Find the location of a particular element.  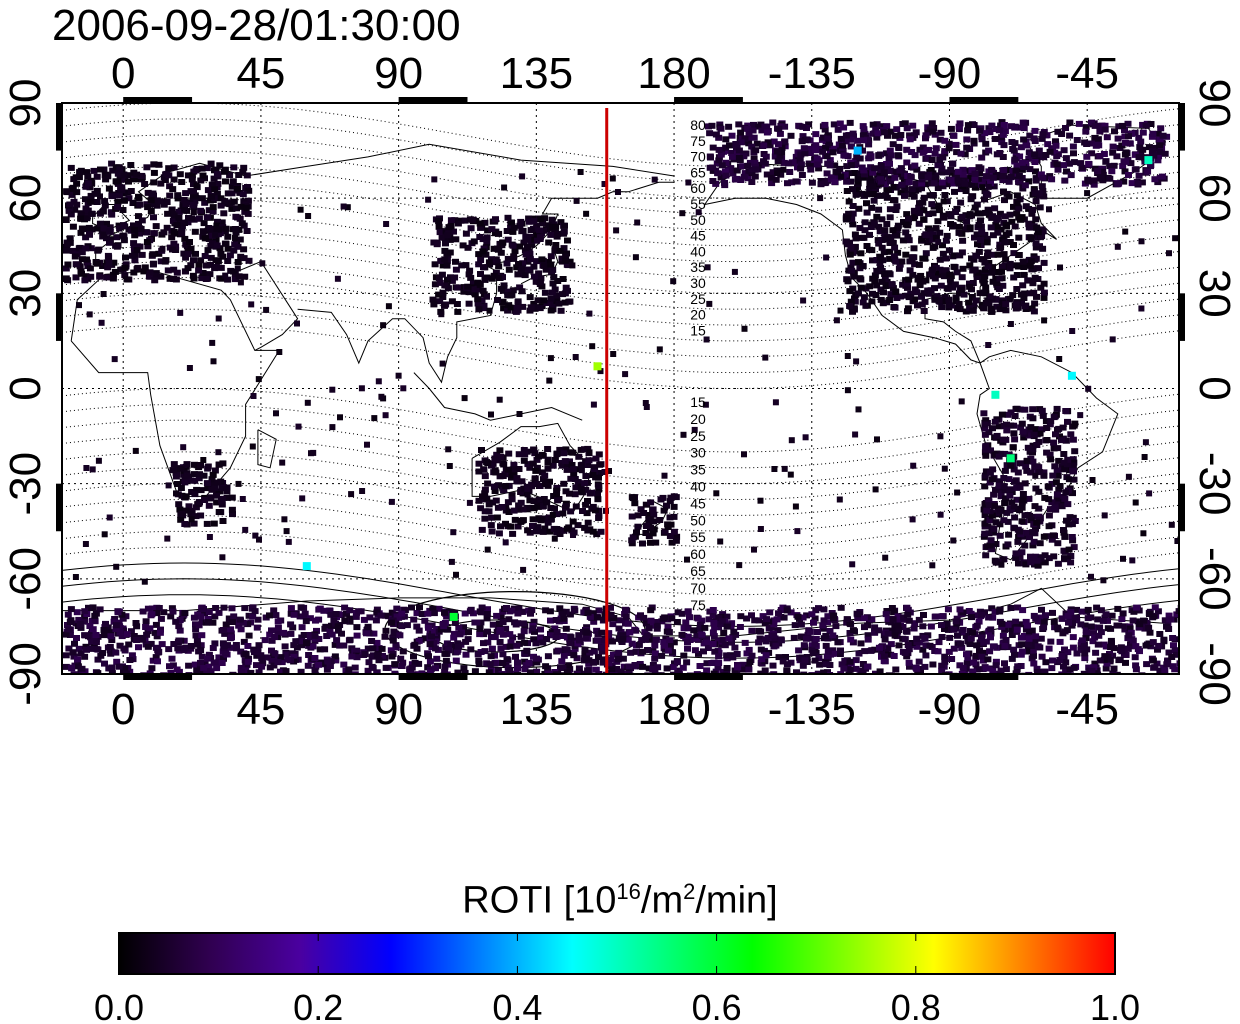

left-lat-tick: 0 is located at coordinates (25, 388).